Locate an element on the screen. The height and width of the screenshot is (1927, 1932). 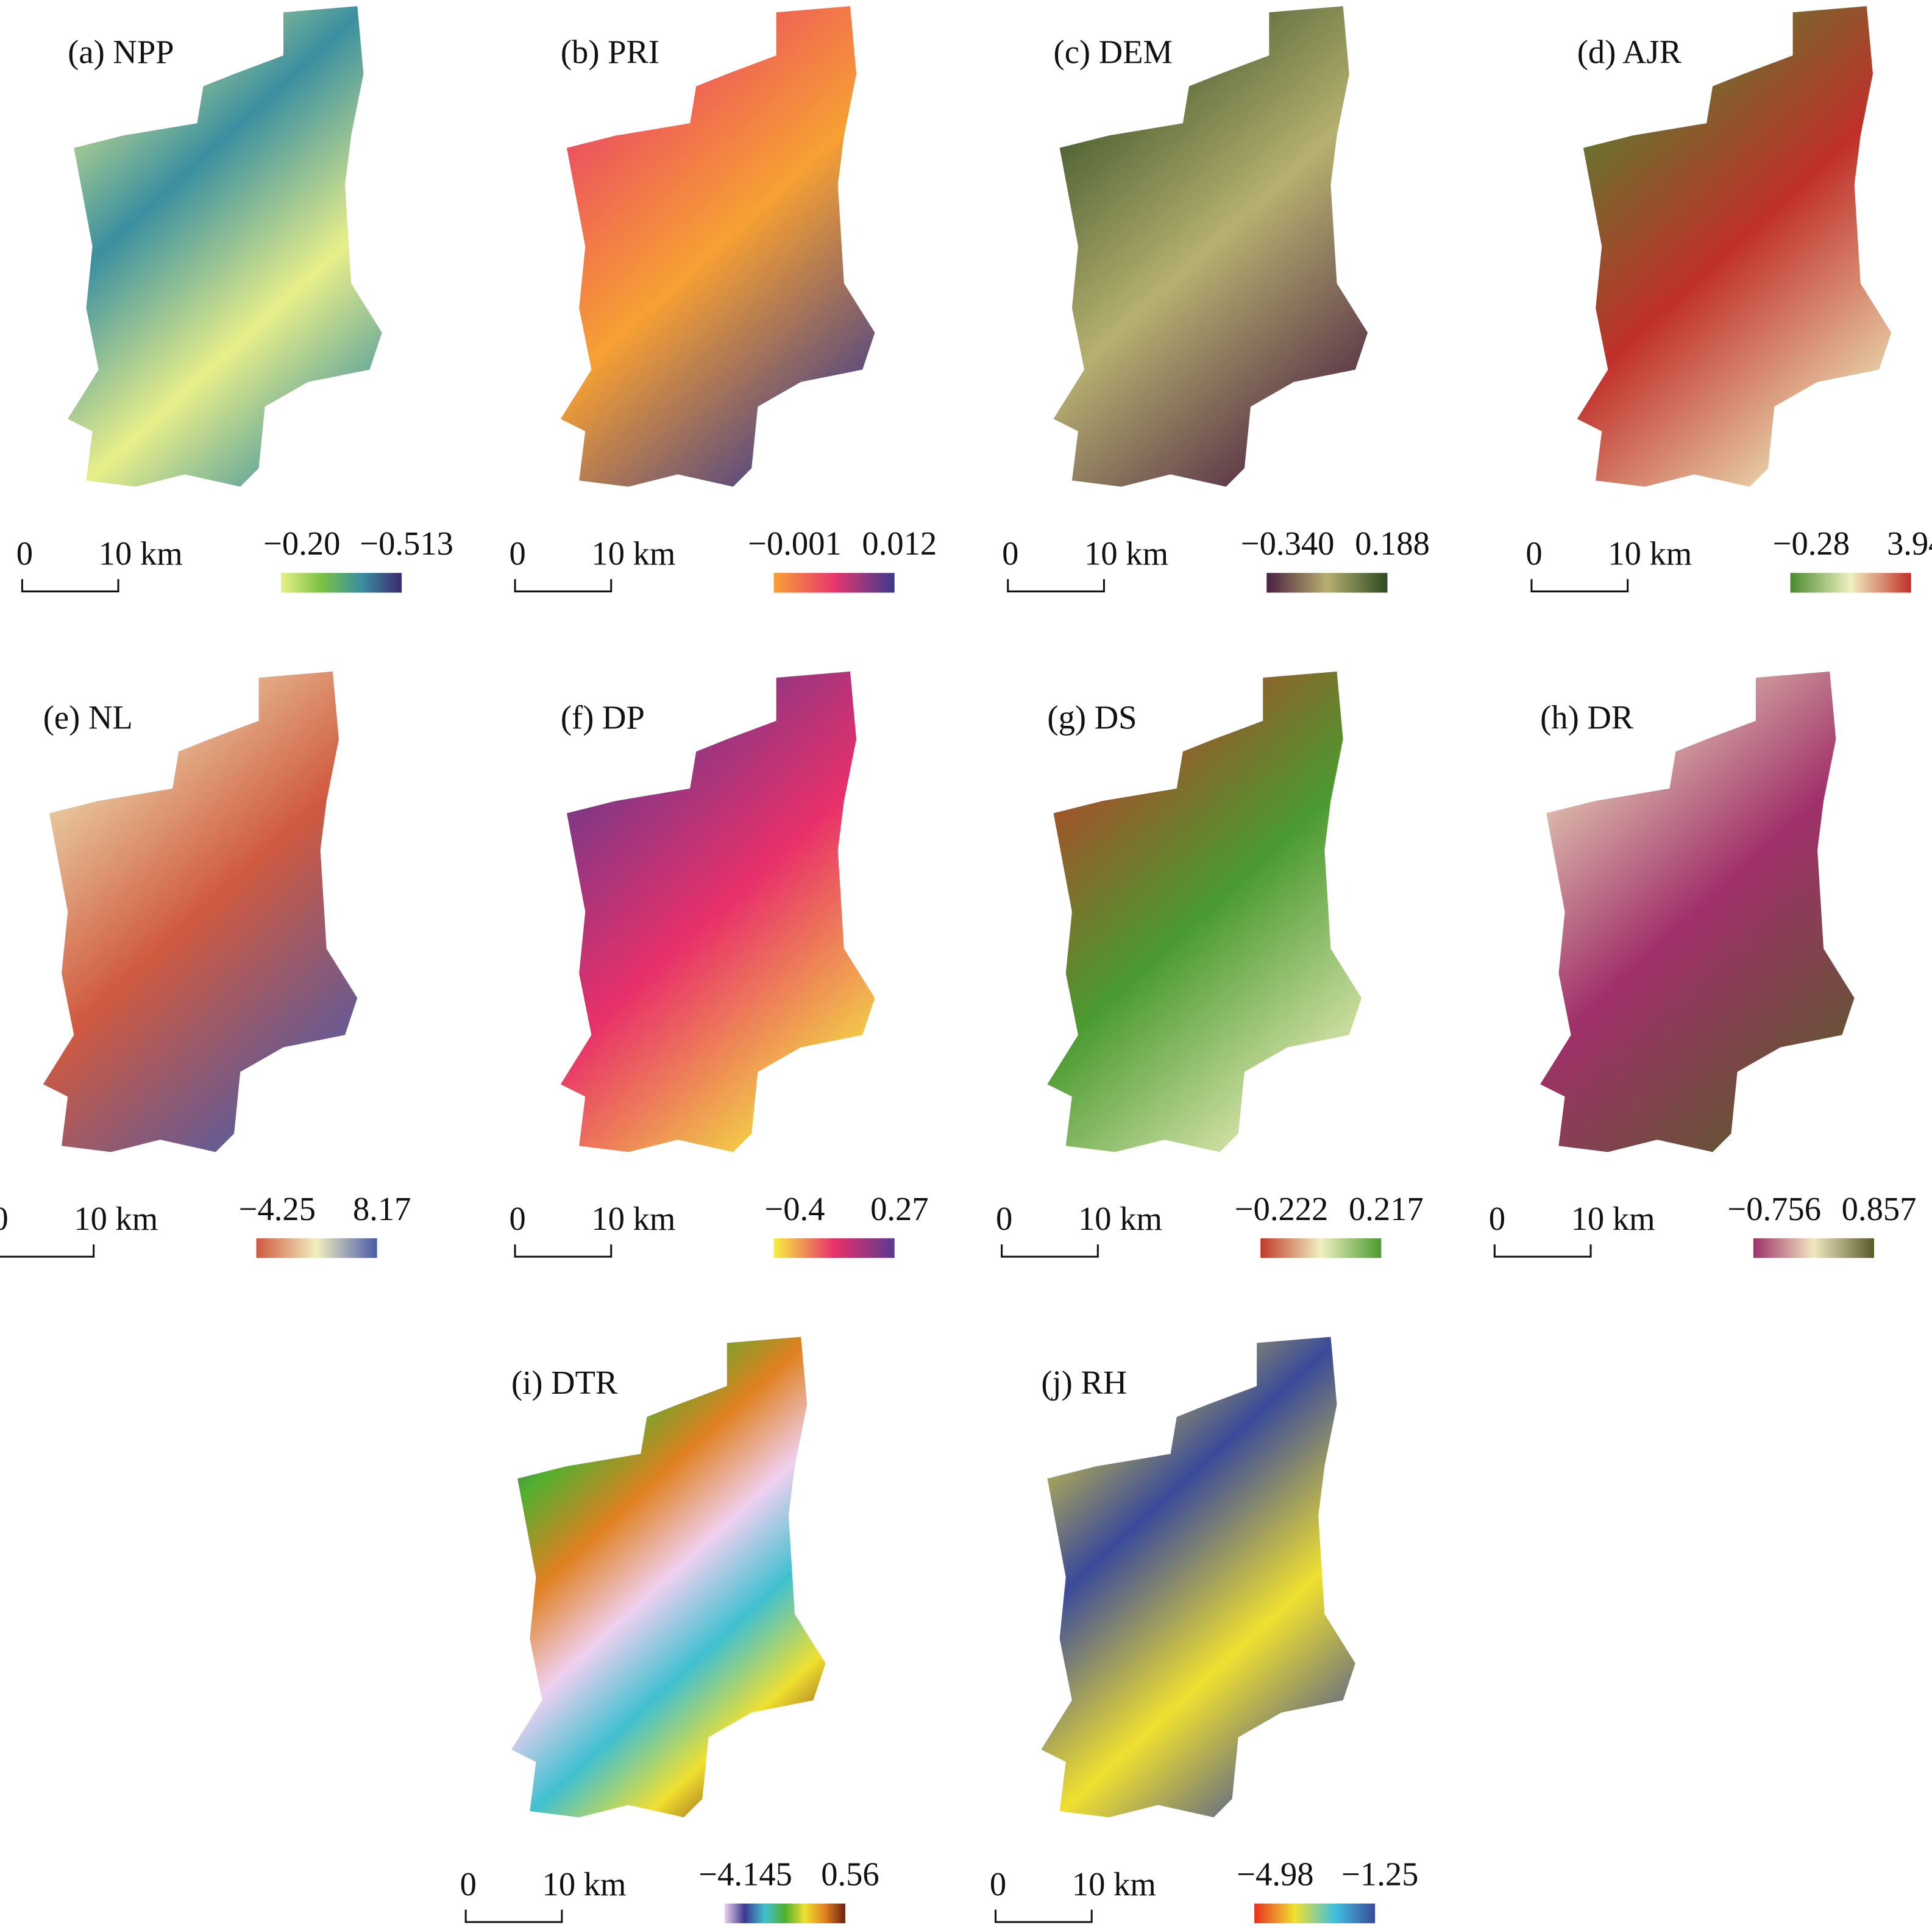
panel: (h) DR 0 10 km −0.756 0.857 is located at coordinates (1703, 964).